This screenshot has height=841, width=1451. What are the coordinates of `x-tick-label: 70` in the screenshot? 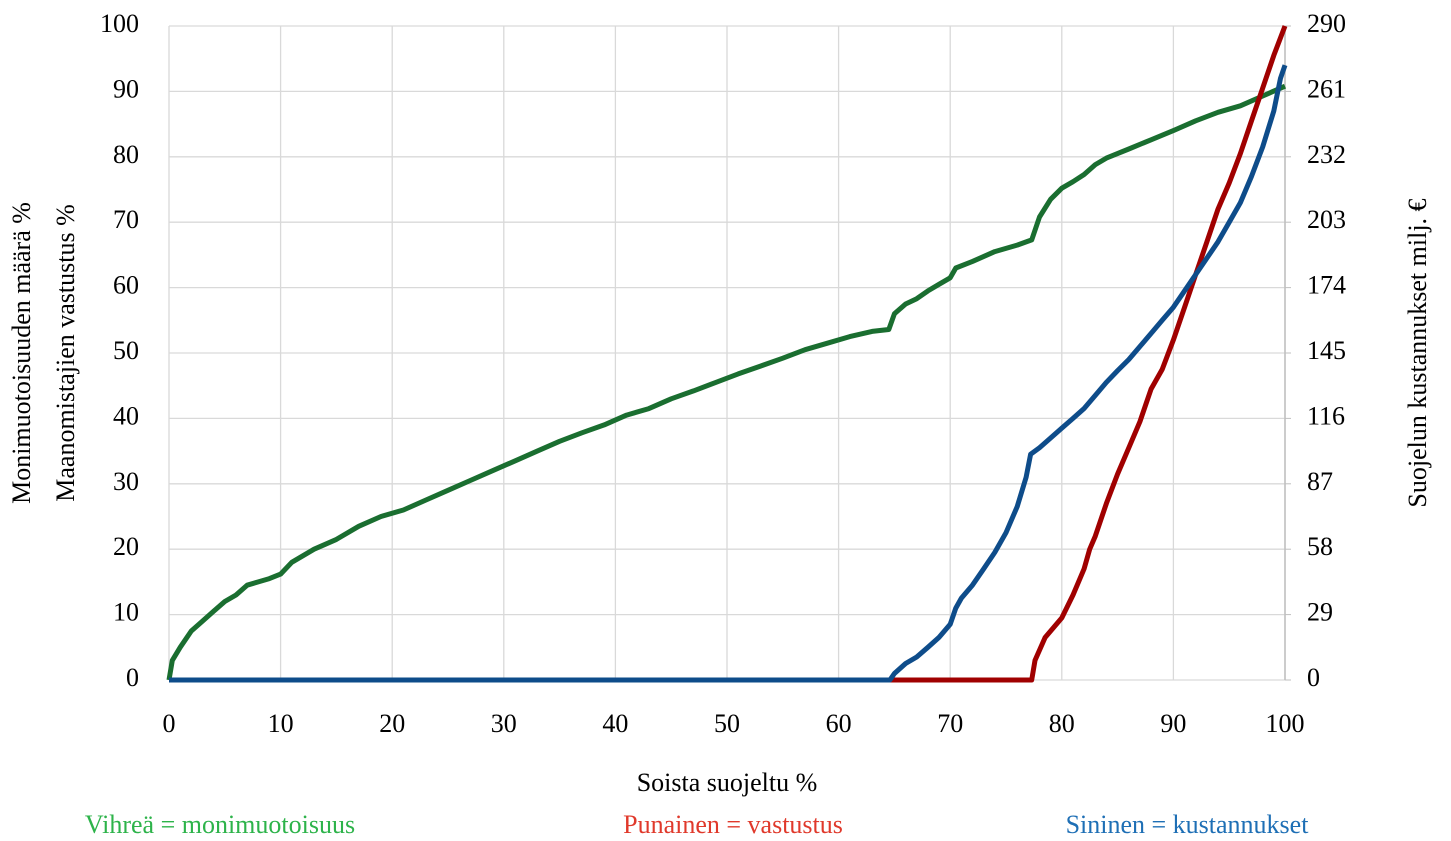 It's located at (950, 723).